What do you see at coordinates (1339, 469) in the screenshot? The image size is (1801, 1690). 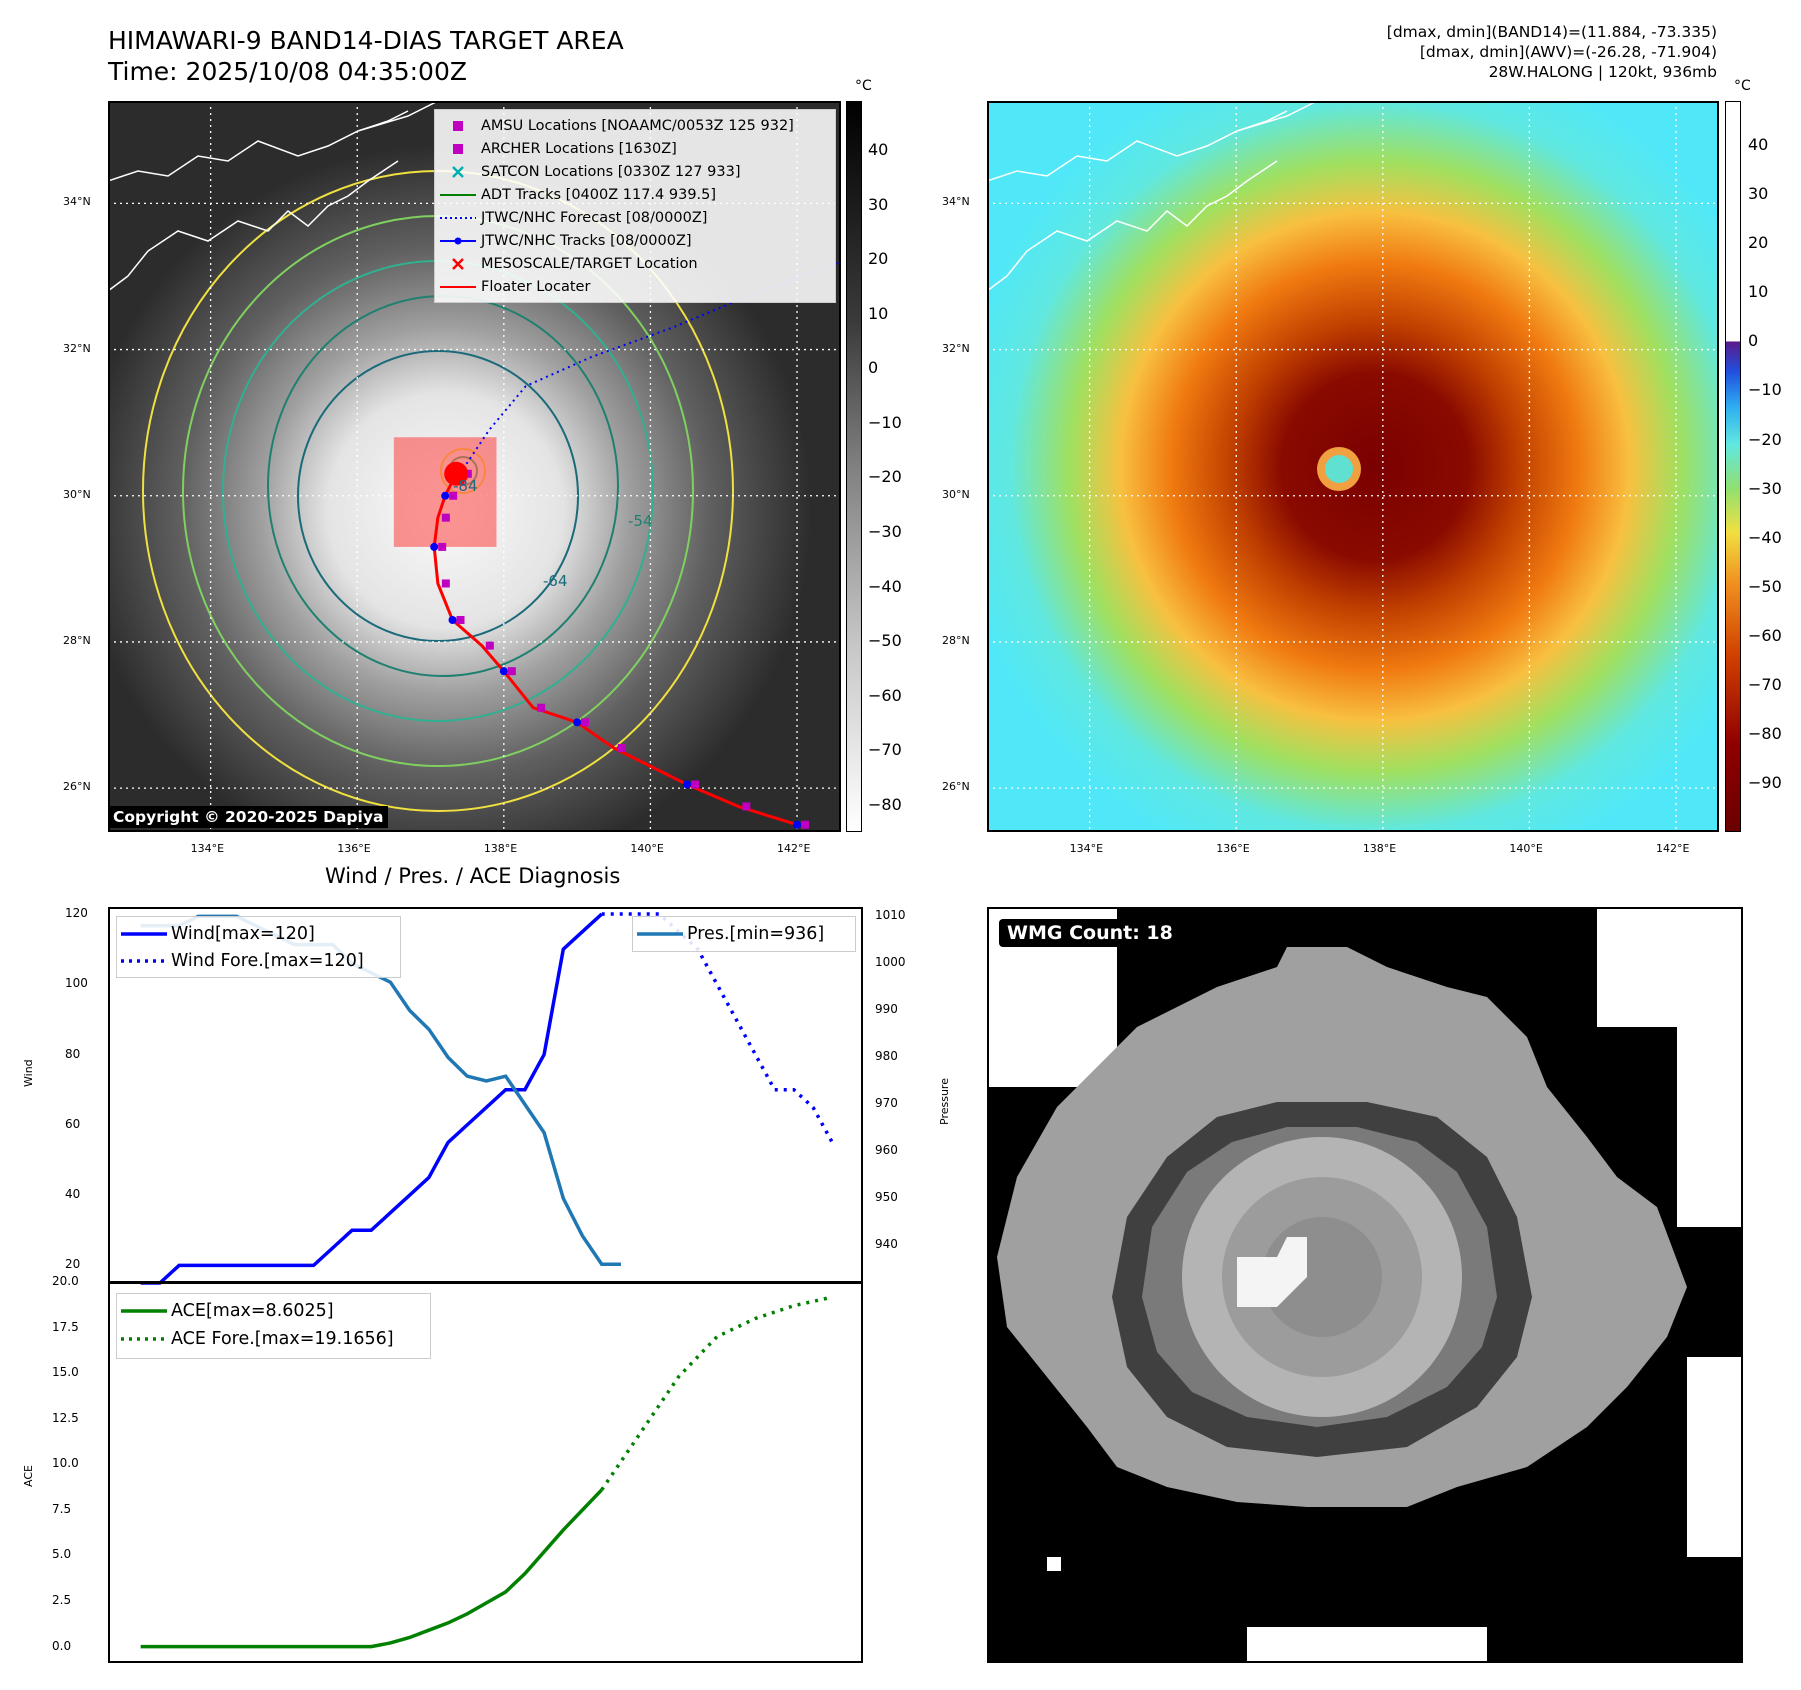 I see `eye` at bounding box center [1339, 469].